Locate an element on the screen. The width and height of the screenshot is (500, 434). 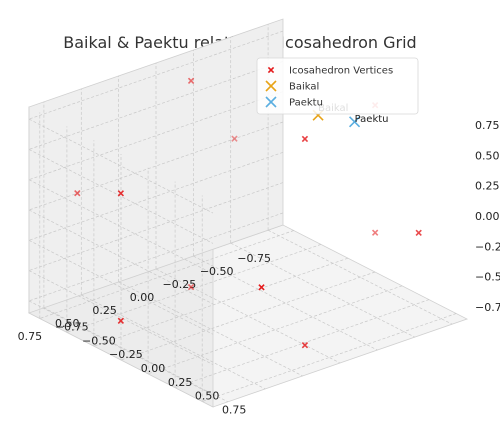
y-tick-label: −0.75 is located at coordinates (72, 327).